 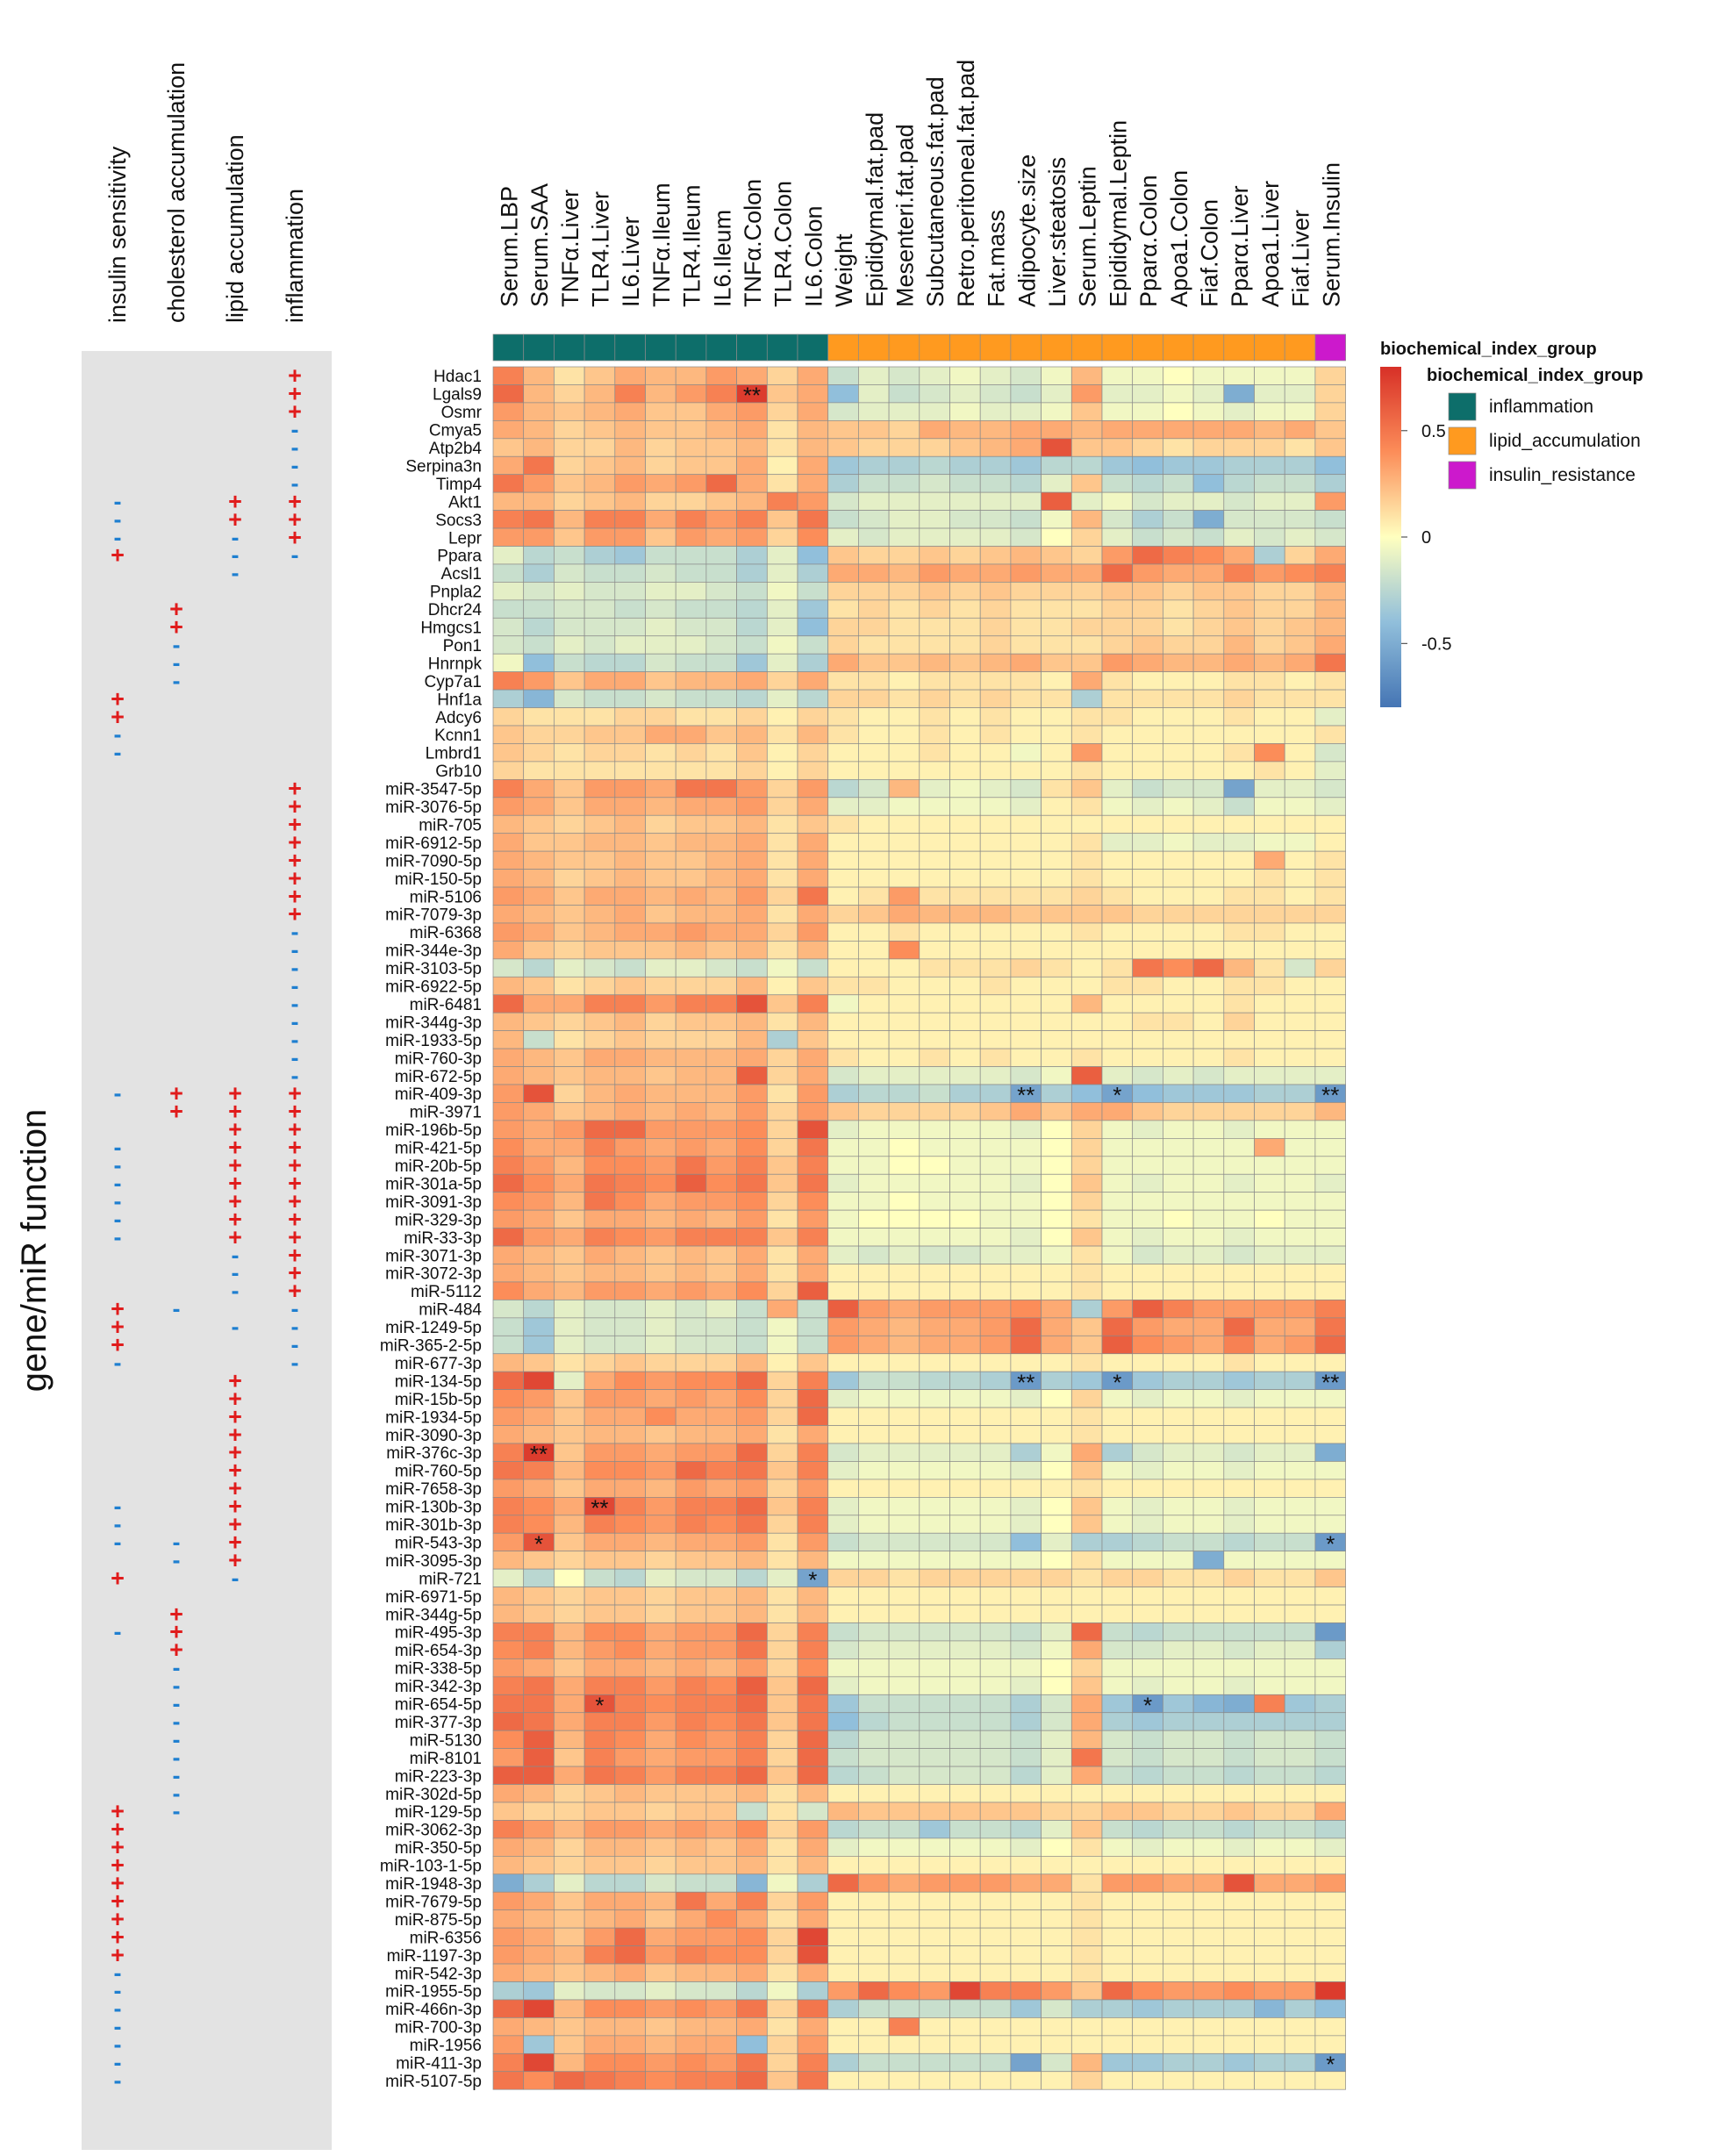 I want to click on column-label: Mesenteri.fat.pad, so click(x=905, y=215).